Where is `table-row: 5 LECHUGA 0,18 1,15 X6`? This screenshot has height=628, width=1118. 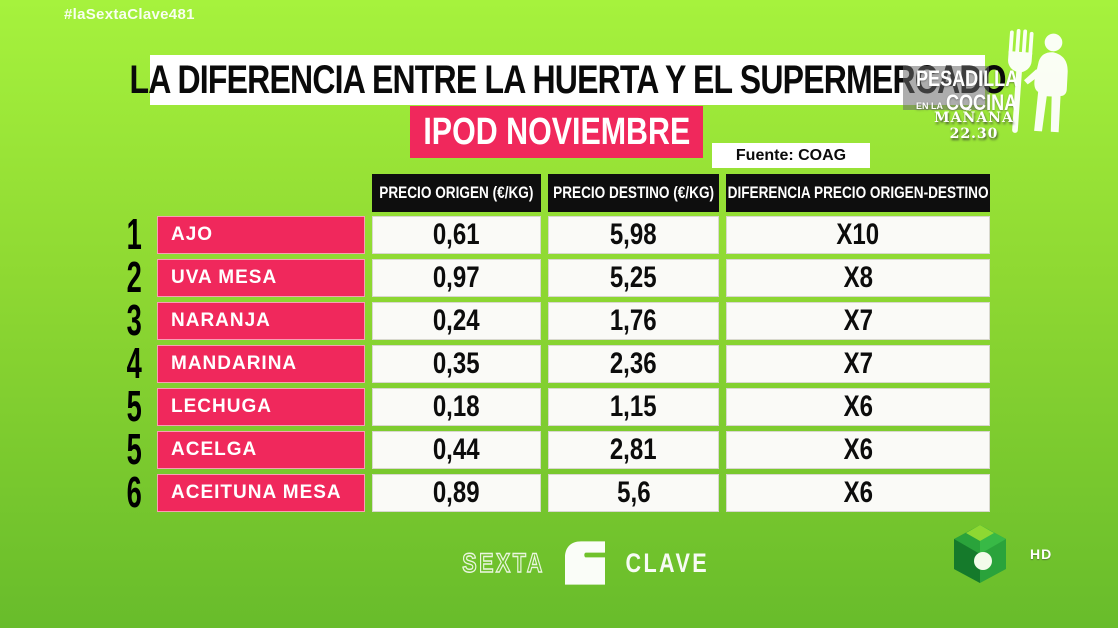 table-row: 5 LECHUGA 0,18 1,15 X6 is located at coordinates (558, 406).